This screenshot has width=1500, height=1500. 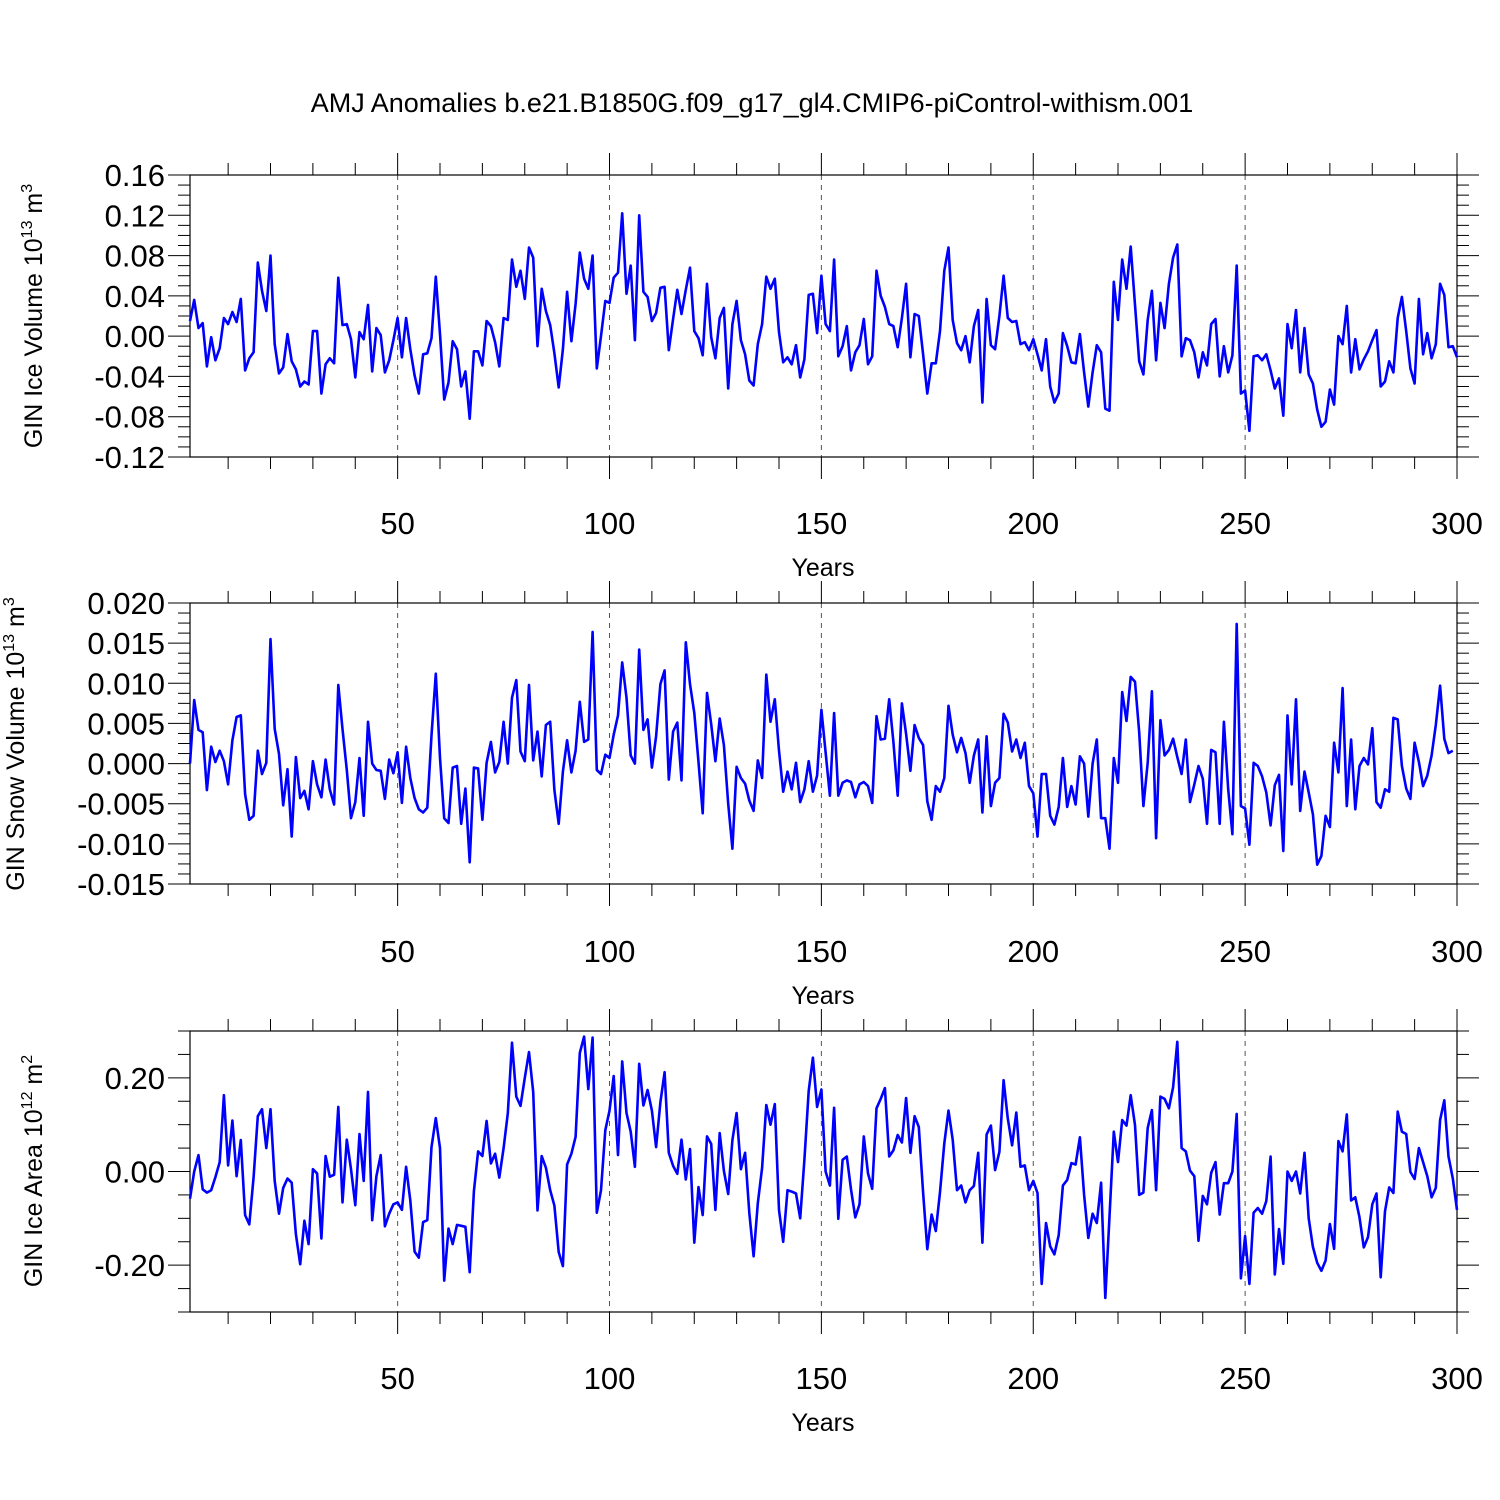 I want to click on ice-area-y-tick-label: 0.20, so click(x=135, y=1078).